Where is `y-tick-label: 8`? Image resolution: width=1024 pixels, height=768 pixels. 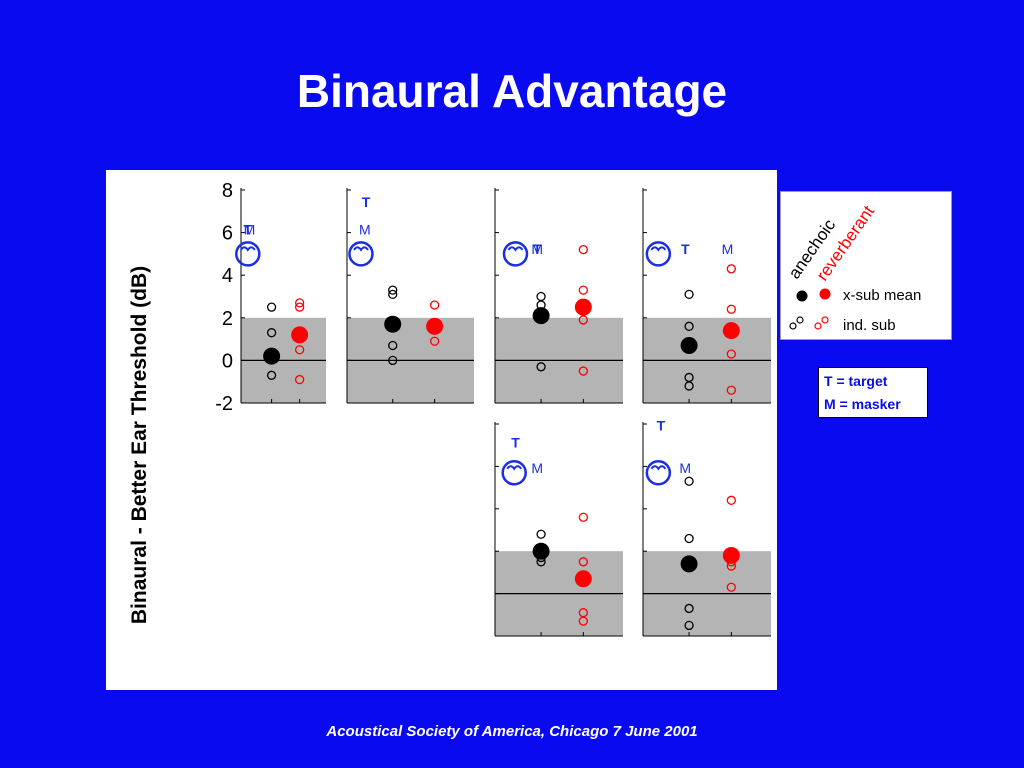
y-tick-label: 8 is located at coordinates (227, 191).